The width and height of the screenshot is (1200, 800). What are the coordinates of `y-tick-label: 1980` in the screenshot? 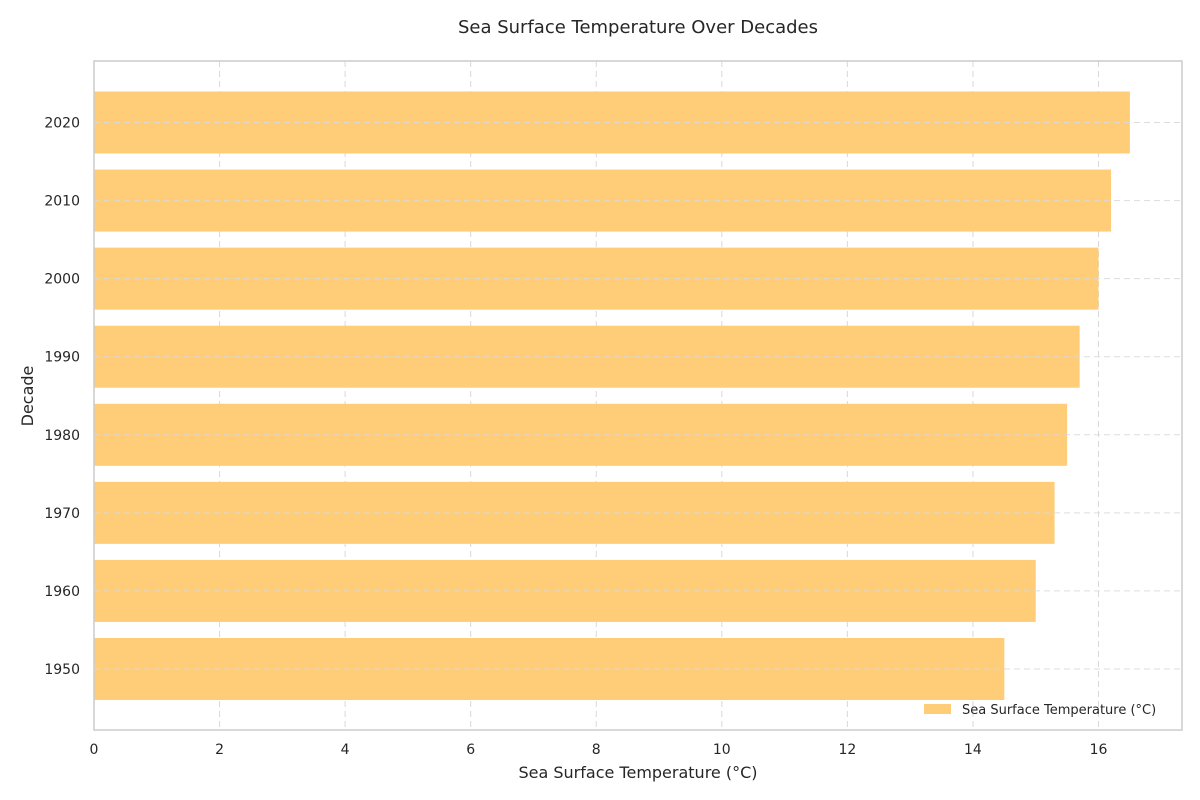 It's located at (62, 436).